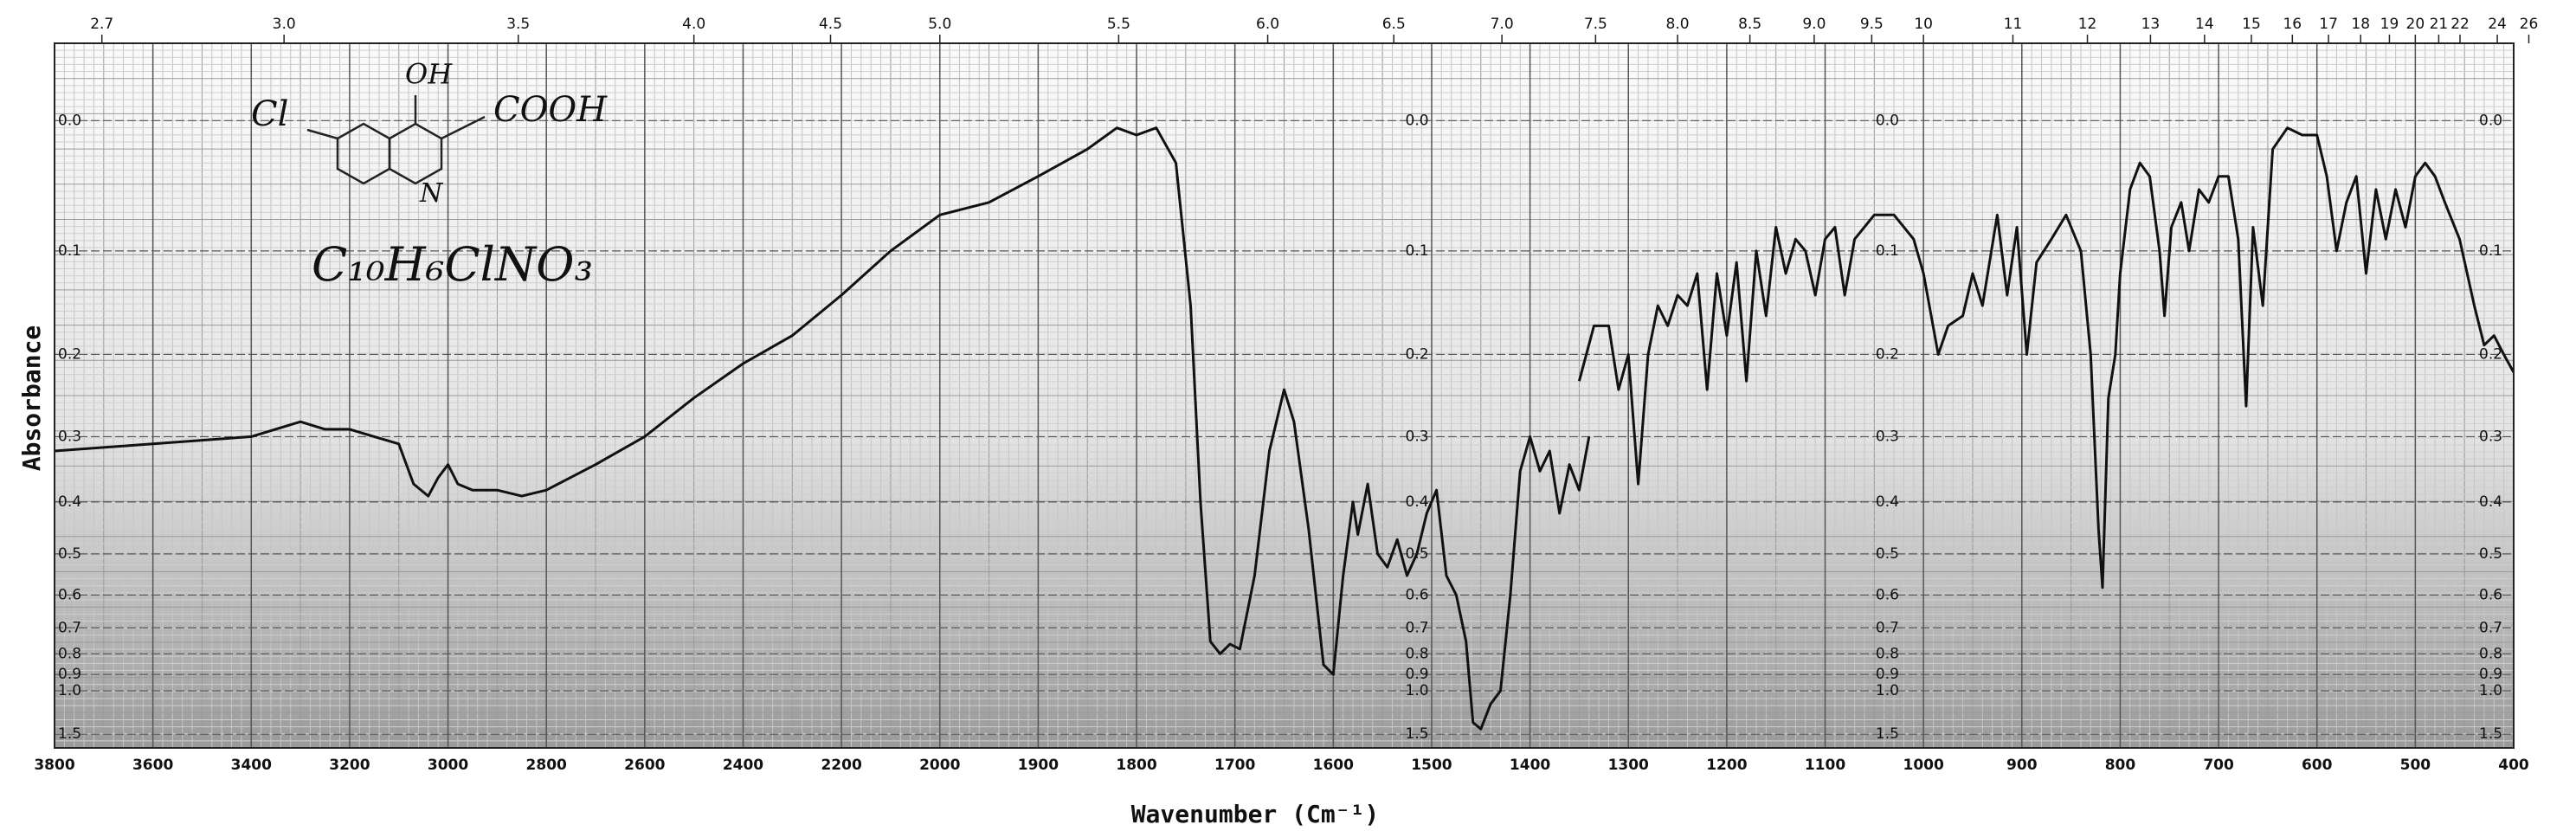  I want to click on x2-tick-label: 20, so click(2415, 24).